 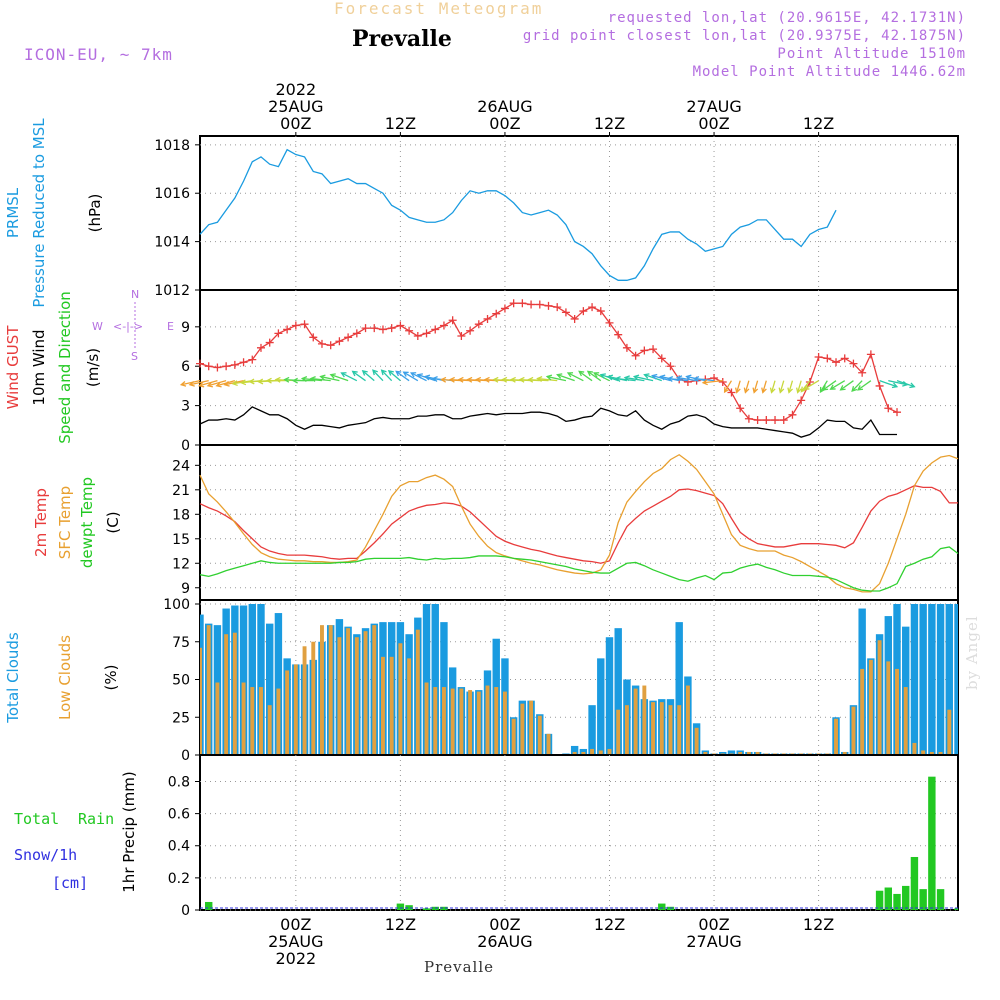 What do you see at coordinates (185, 407) in the screenshot?
I see `y-tick-label: 3` at bounding box center [185, 407].